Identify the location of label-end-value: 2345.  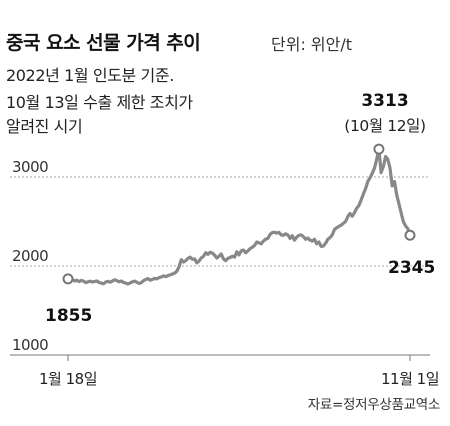
(411, 268).